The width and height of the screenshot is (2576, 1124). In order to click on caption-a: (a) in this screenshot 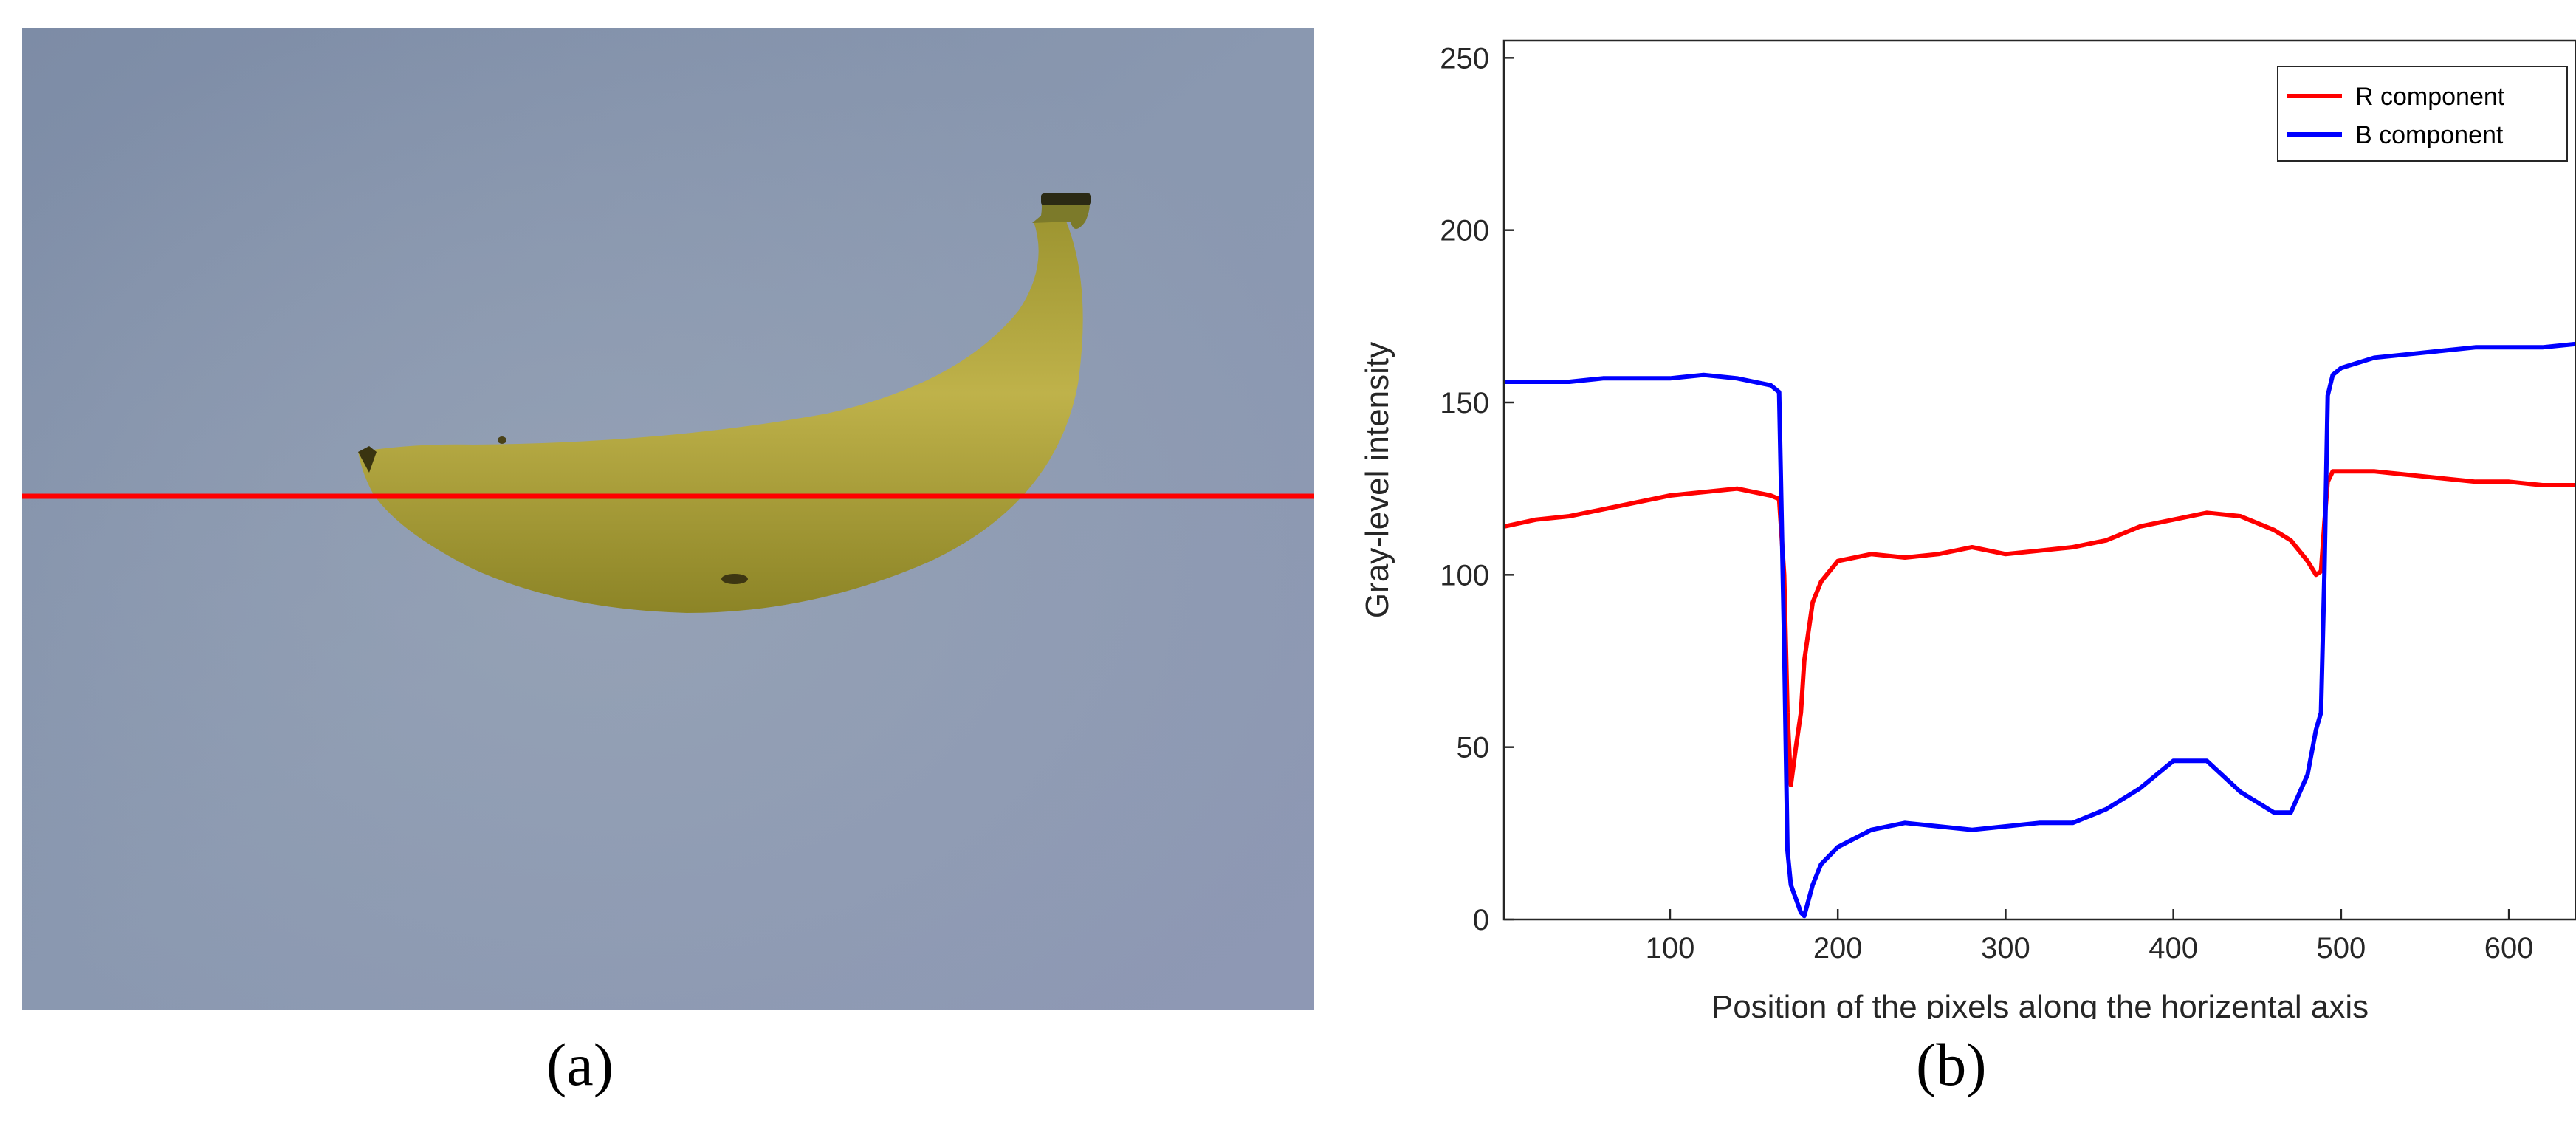, I will do `click(580, 1064)`.